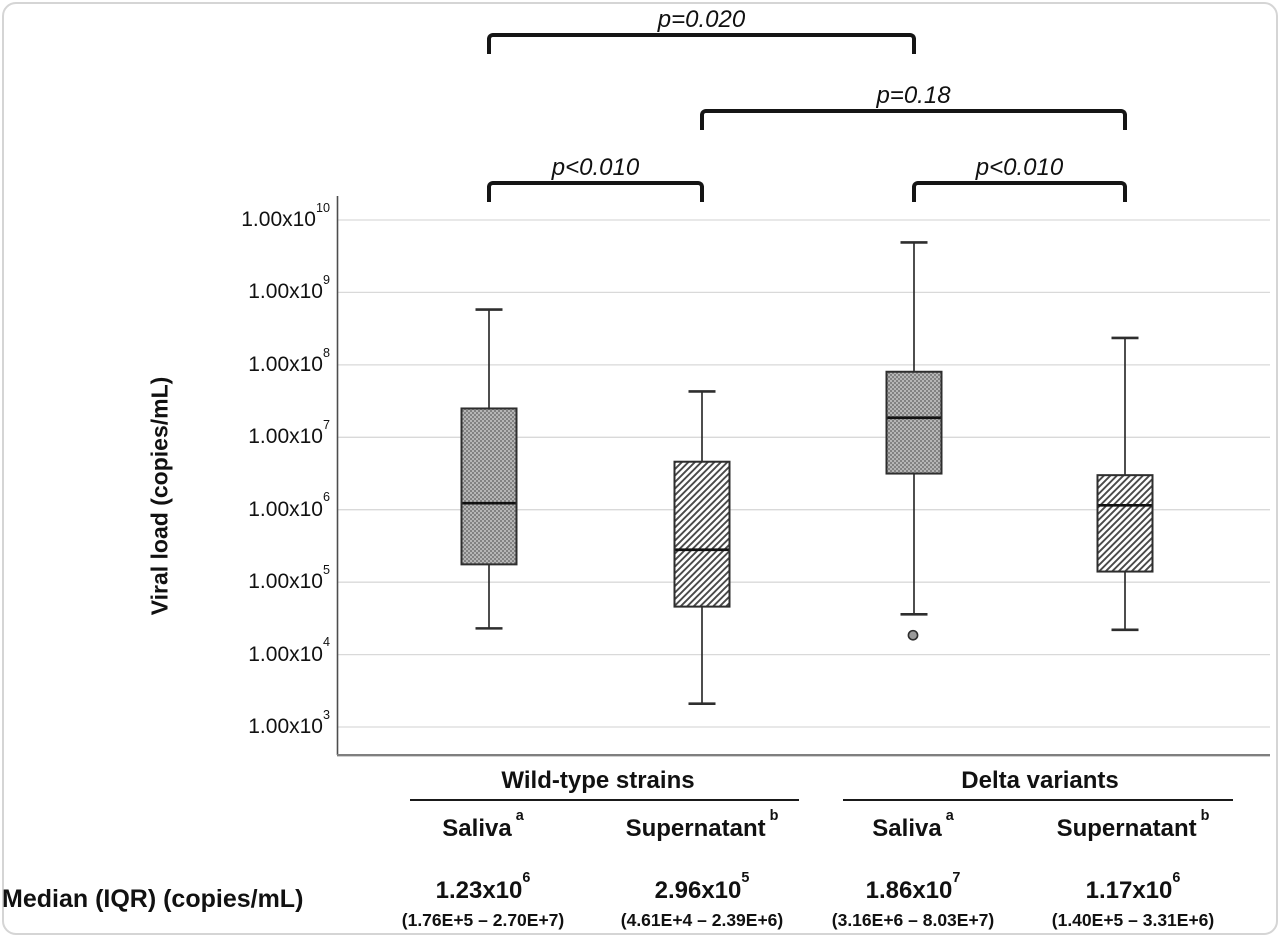 This screenshot has height=937, width=1280. Describe the element at coordinates (1040, 780) in the screenshot. I see `group-header: Delta variants` at that location.